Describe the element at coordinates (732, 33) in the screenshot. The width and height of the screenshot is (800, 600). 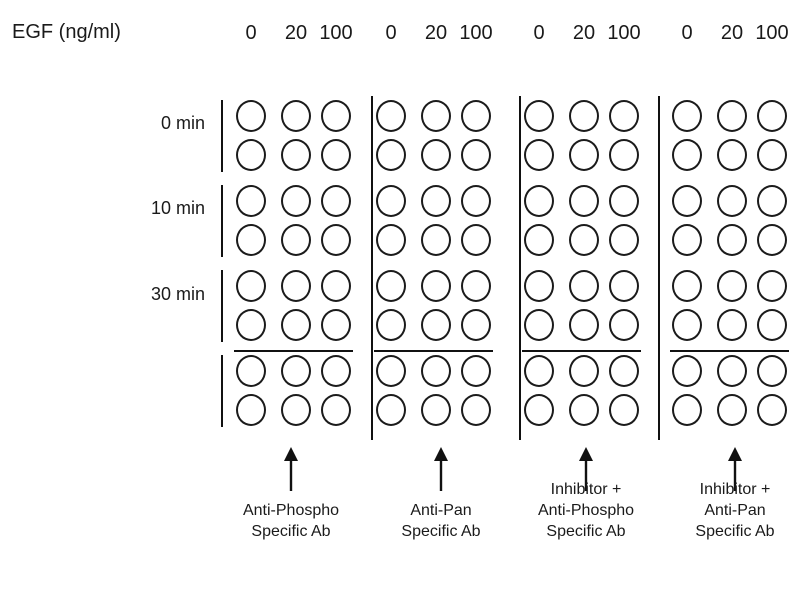
I see `dose-label-inhibitor-anti-pan-20: 20` at that location.